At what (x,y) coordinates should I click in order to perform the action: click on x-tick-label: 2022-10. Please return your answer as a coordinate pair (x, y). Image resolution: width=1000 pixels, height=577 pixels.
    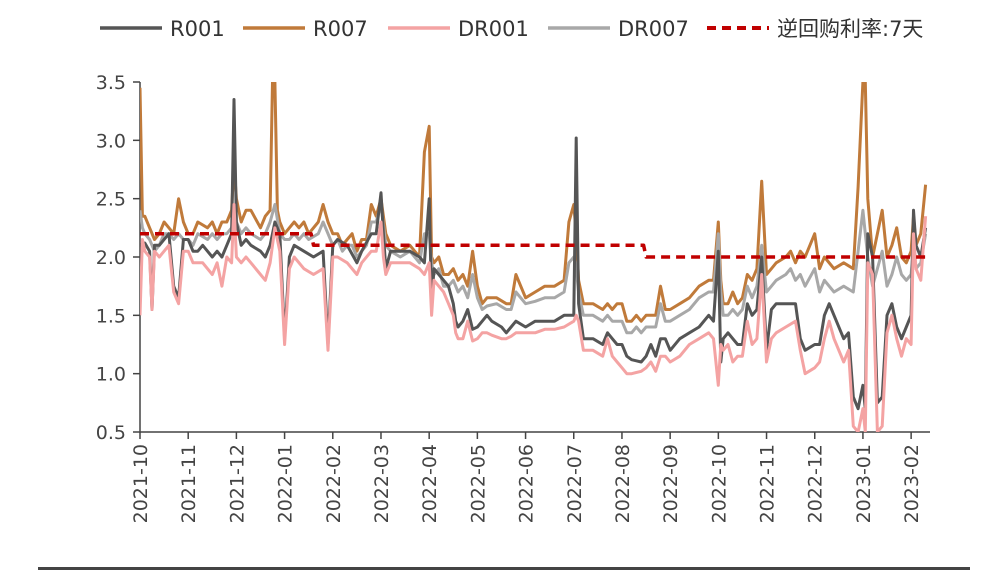
    Looking at the image, I should click on (719, 483).